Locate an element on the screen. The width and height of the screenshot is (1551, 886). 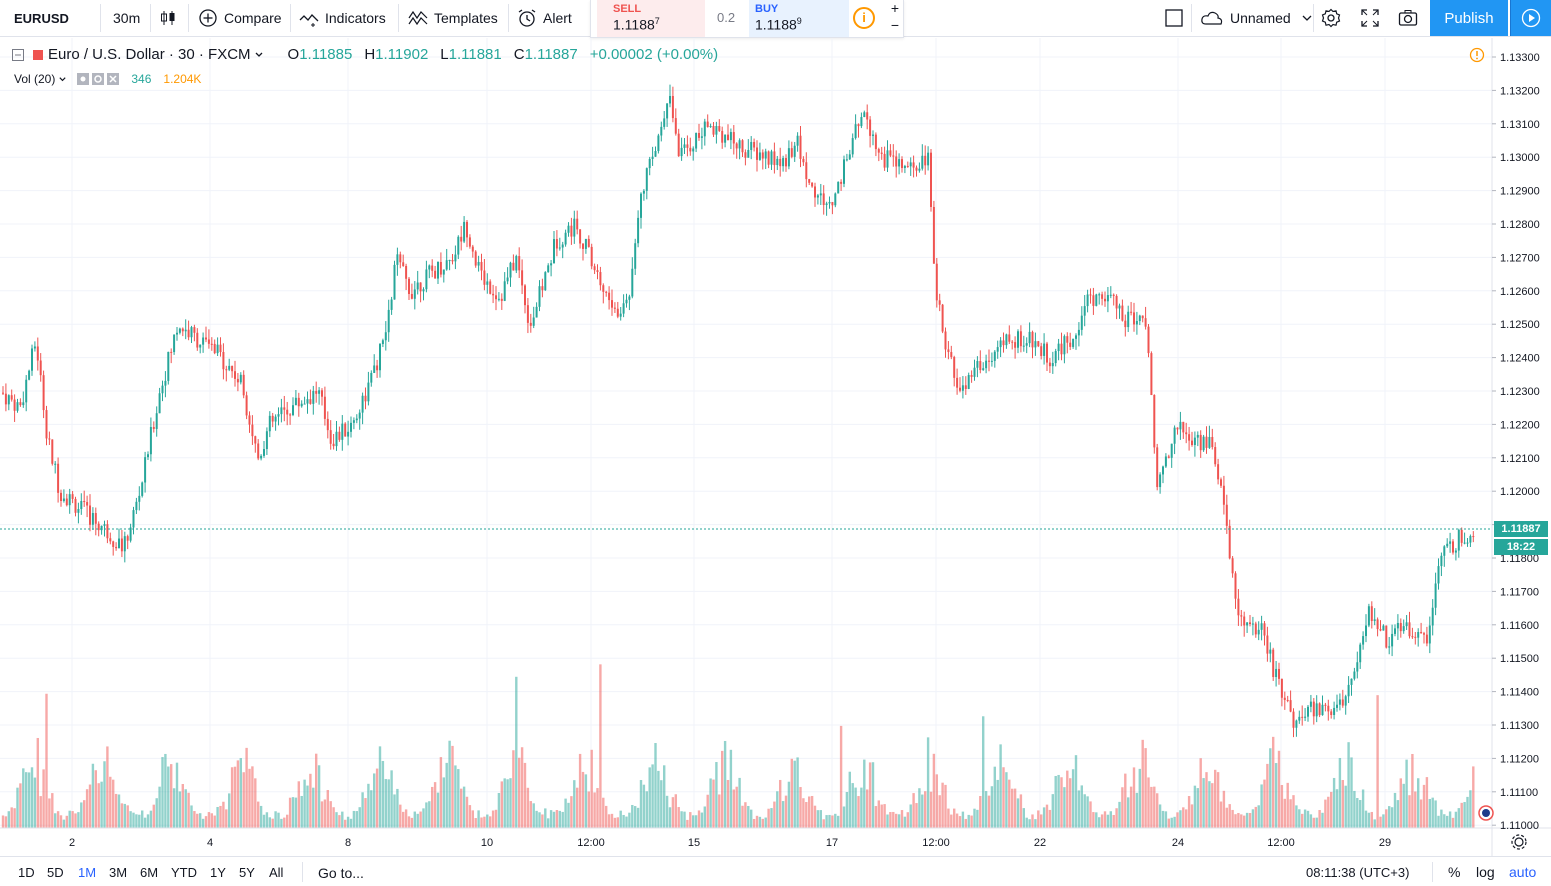
percent-scale-button: % is located at coordinates (1454, 872).